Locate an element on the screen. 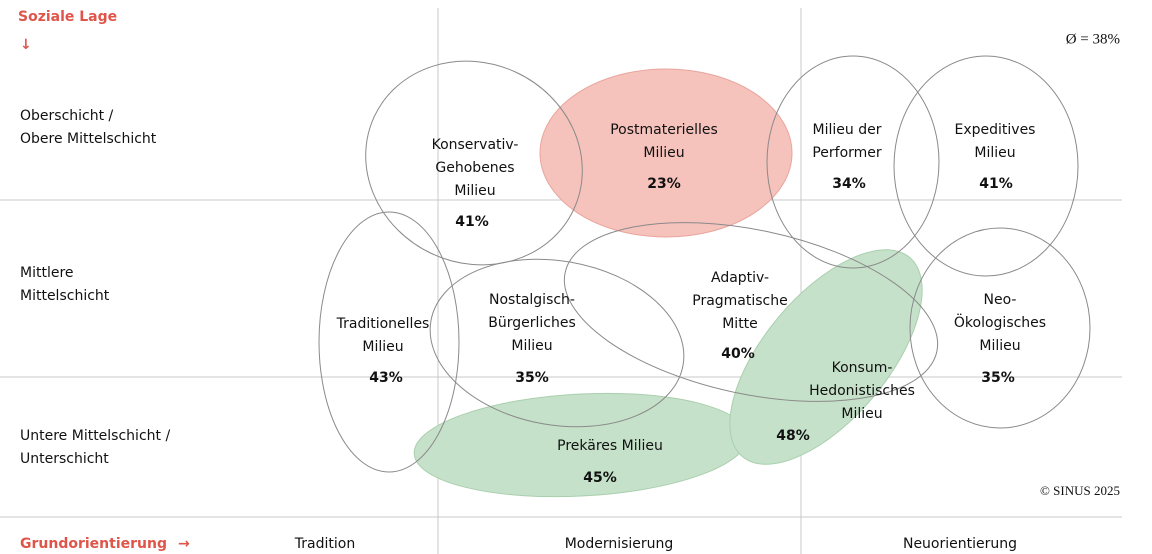 This screenshot has height=554, width=1152. x-axis-title: Grundorientierung is located at coordinates (93, 544).